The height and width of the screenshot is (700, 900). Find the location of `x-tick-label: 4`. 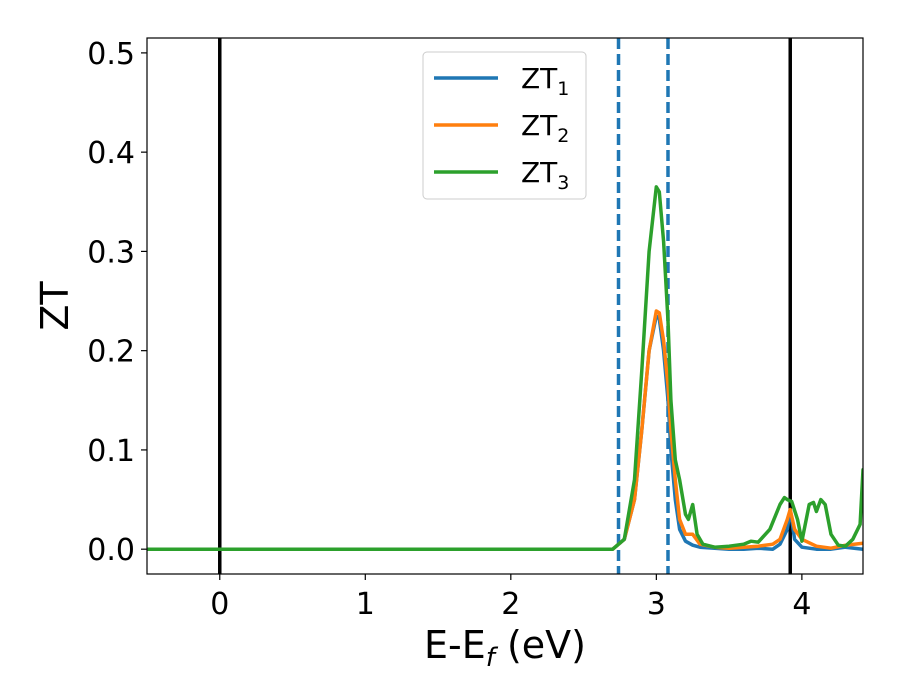

x-tick-label: 4 is located at coordinates (801, 604).